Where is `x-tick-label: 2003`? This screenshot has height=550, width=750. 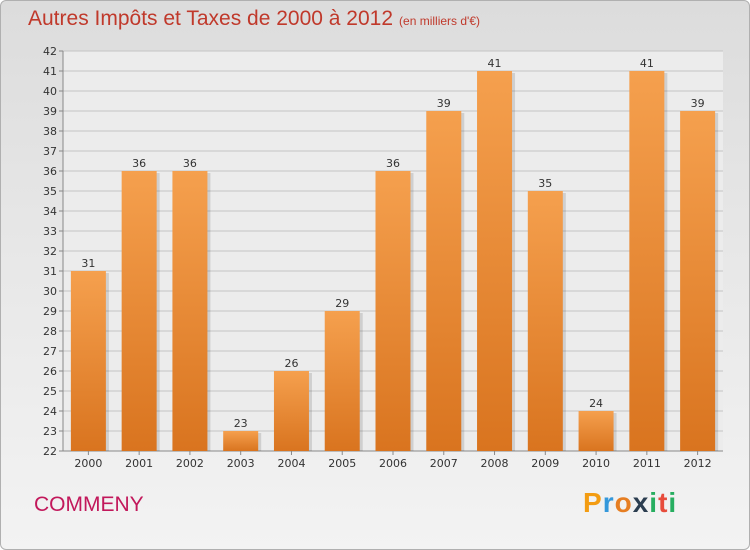 x-tick-label: 2003 is located at coordinates (241, 463).